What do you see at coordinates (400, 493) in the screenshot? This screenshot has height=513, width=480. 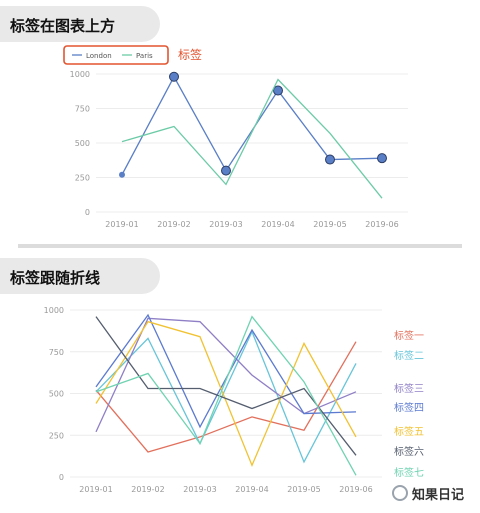 I see `gear-logo-icon` at bounding box center [400, 493].